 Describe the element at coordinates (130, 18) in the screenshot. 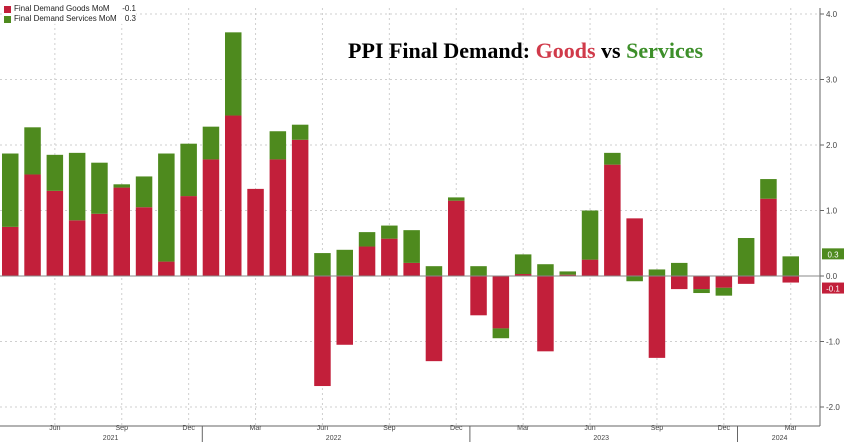

I see `legend-value-services: 0.3` at that location.